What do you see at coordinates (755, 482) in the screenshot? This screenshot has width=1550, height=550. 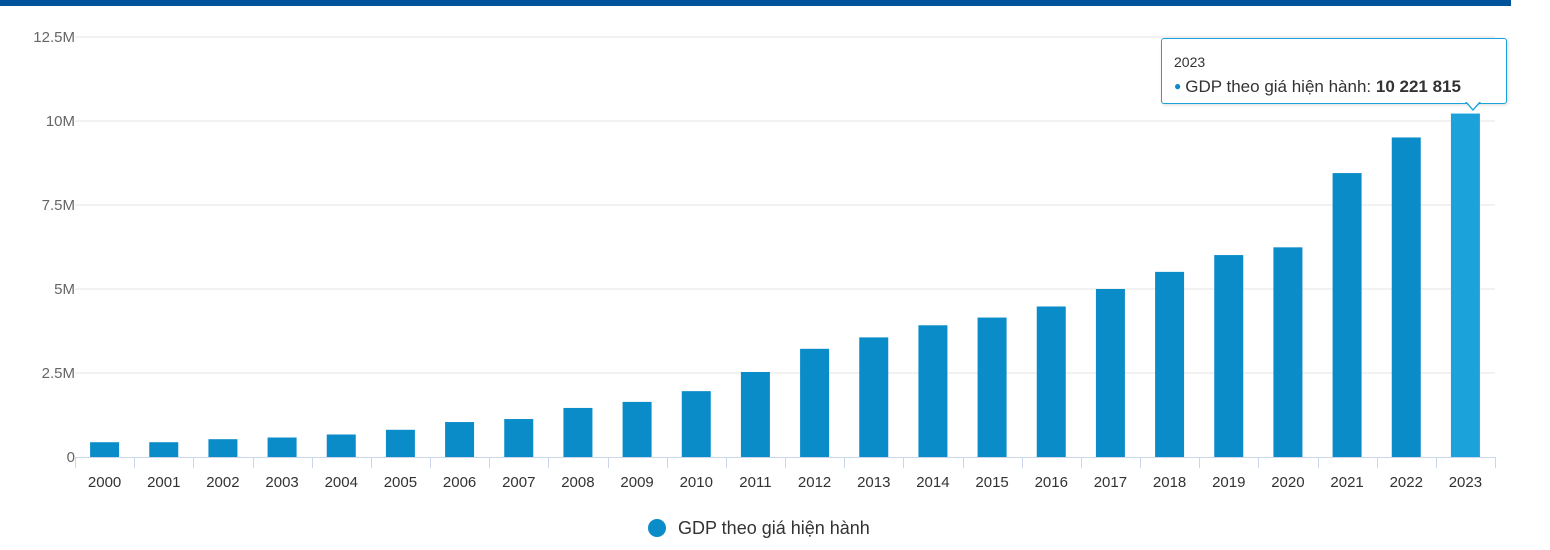 I see `x-tick-label: 2011` at bounding box center [755, 482].